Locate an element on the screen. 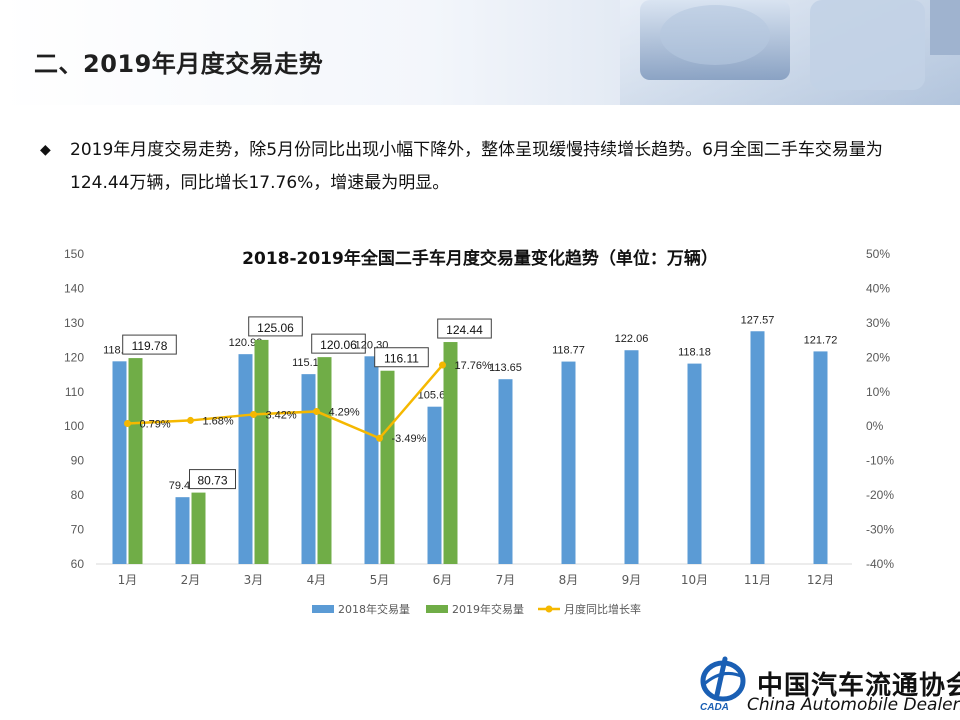 The width and height of the screenshot is (960, 720). x-tick-label: 7月 is located at coordinates (506, 580).